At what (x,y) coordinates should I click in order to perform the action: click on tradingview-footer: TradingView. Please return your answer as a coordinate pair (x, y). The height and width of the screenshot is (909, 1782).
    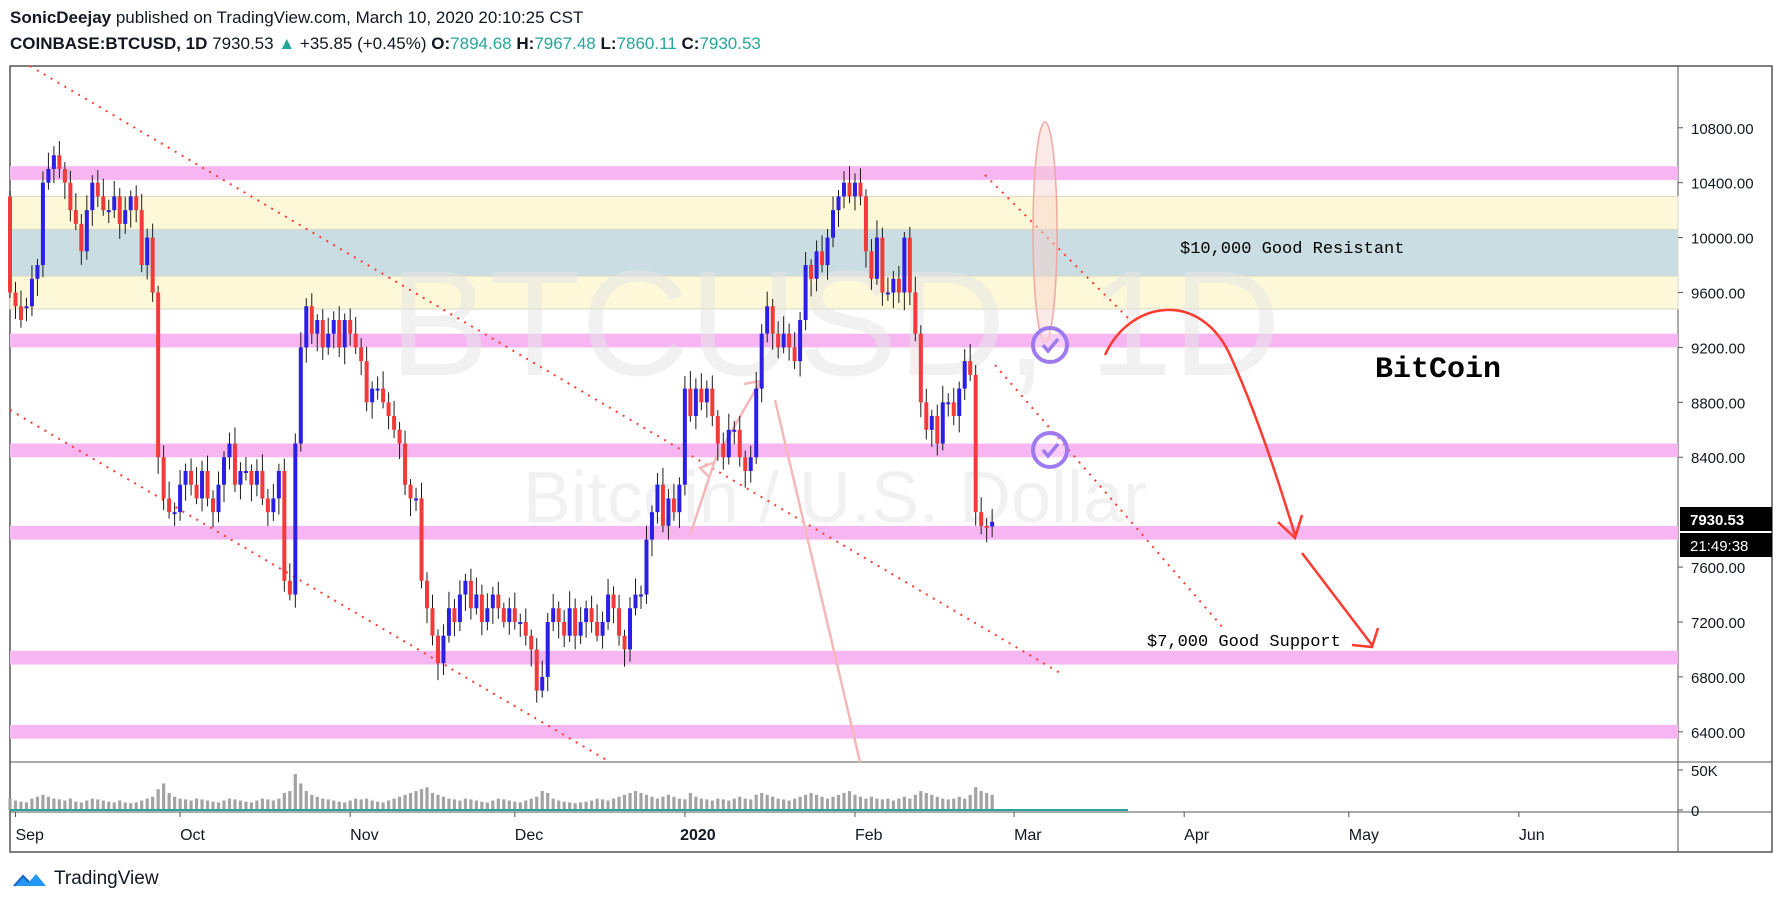
    Looking at the image, I should click on (85, 879).